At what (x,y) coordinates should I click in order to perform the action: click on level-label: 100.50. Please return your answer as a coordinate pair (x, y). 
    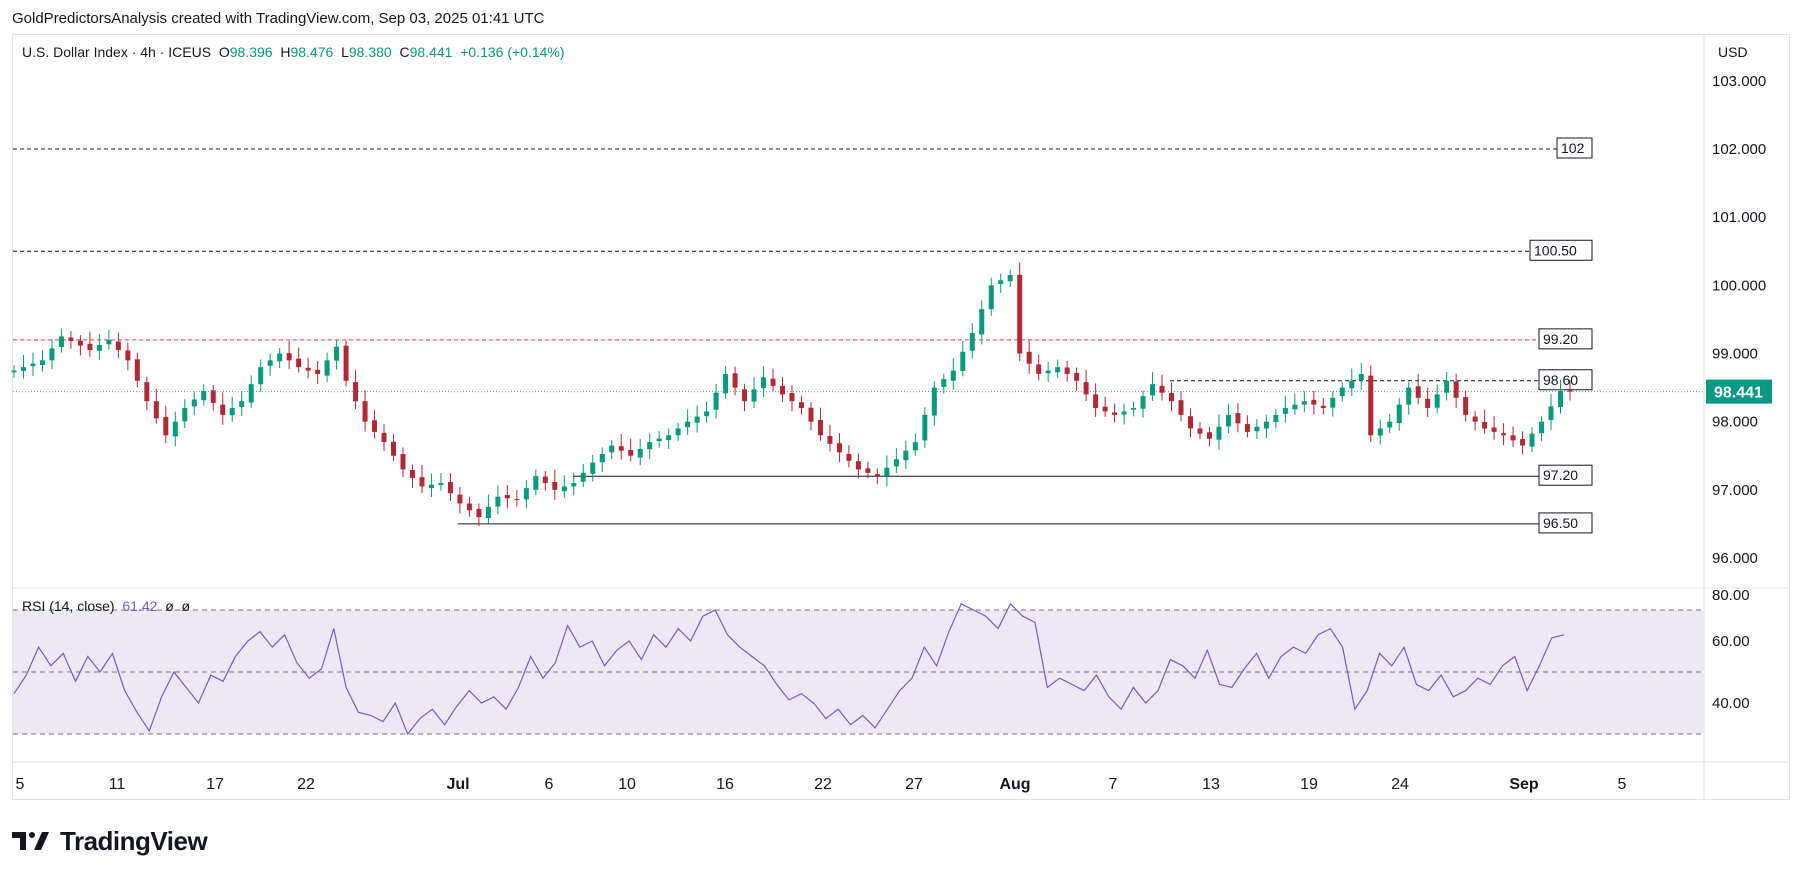
    Looking at the image, I should click on (1555, 250).